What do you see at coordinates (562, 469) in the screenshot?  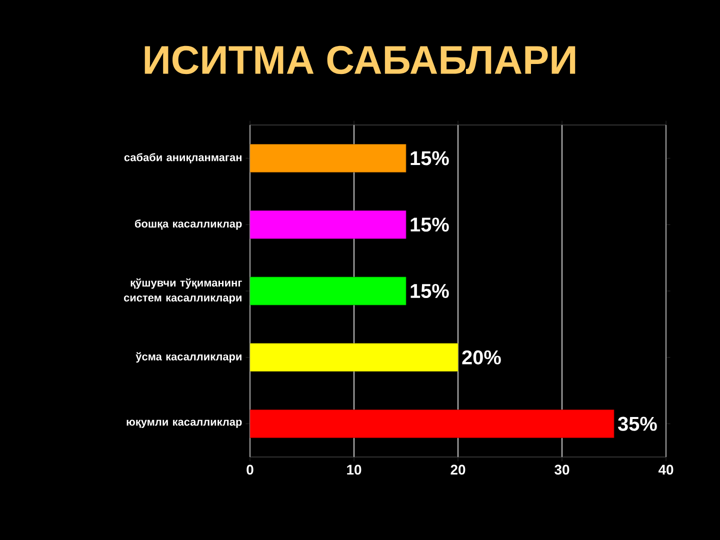 I see `x-tick-label: 30` at bounding box center [562, 469].